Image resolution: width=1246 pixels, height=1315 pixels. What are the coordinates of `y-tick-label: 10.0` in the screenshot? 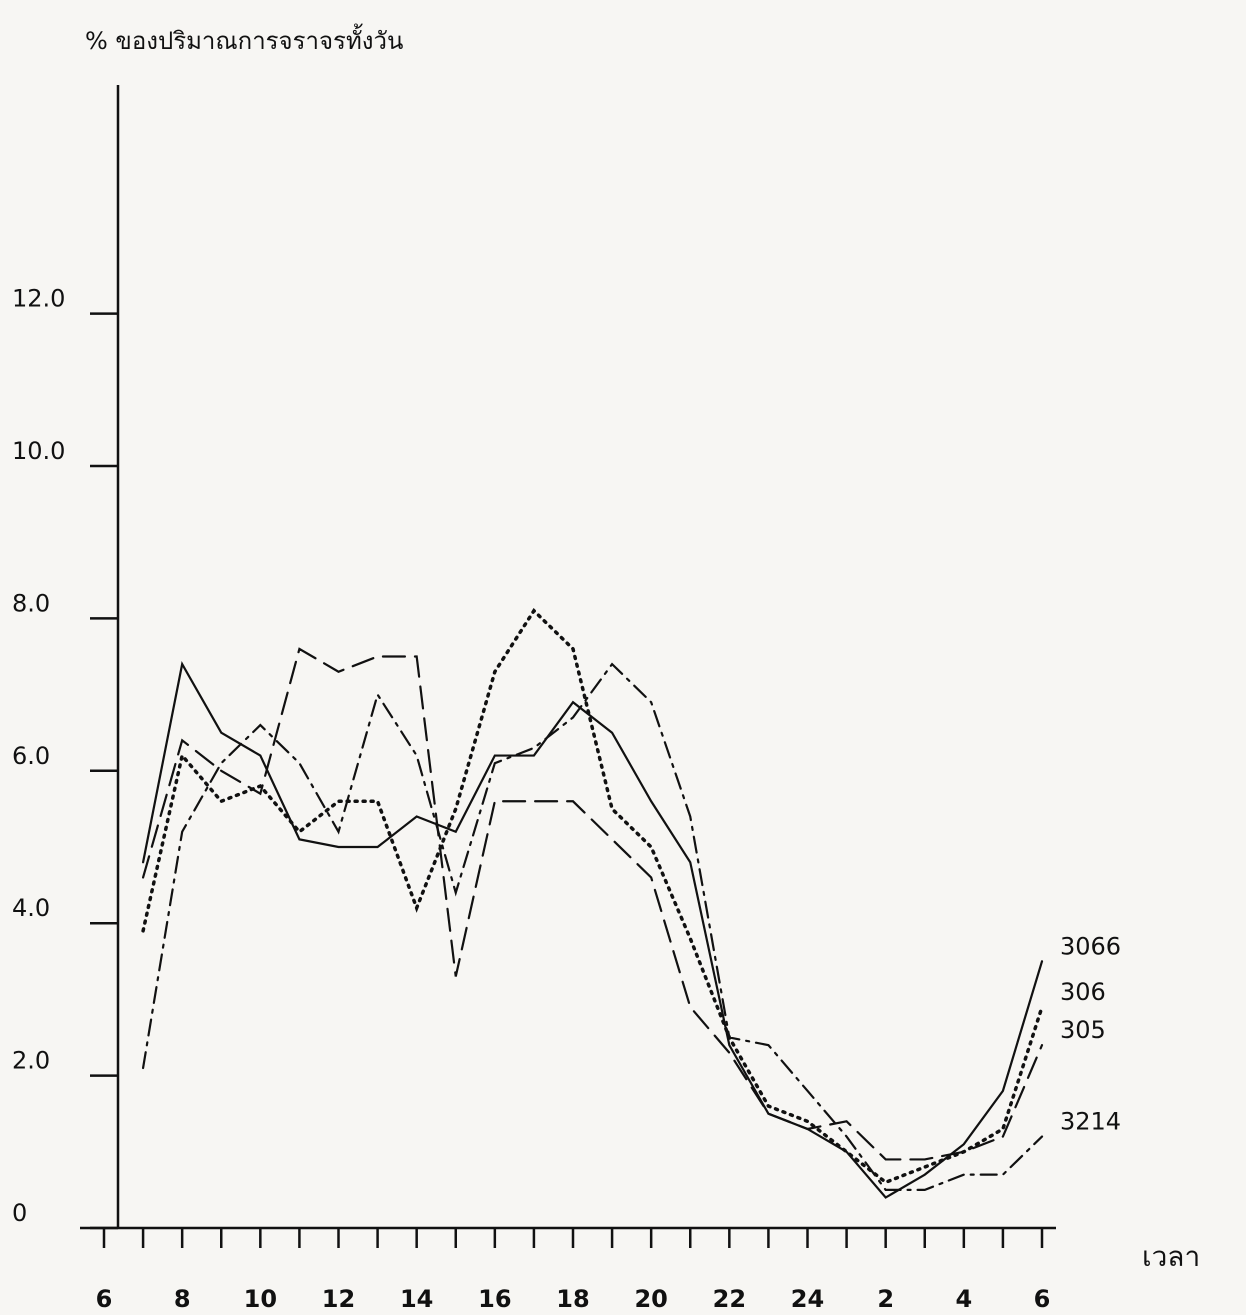 It's located at (38, 451).